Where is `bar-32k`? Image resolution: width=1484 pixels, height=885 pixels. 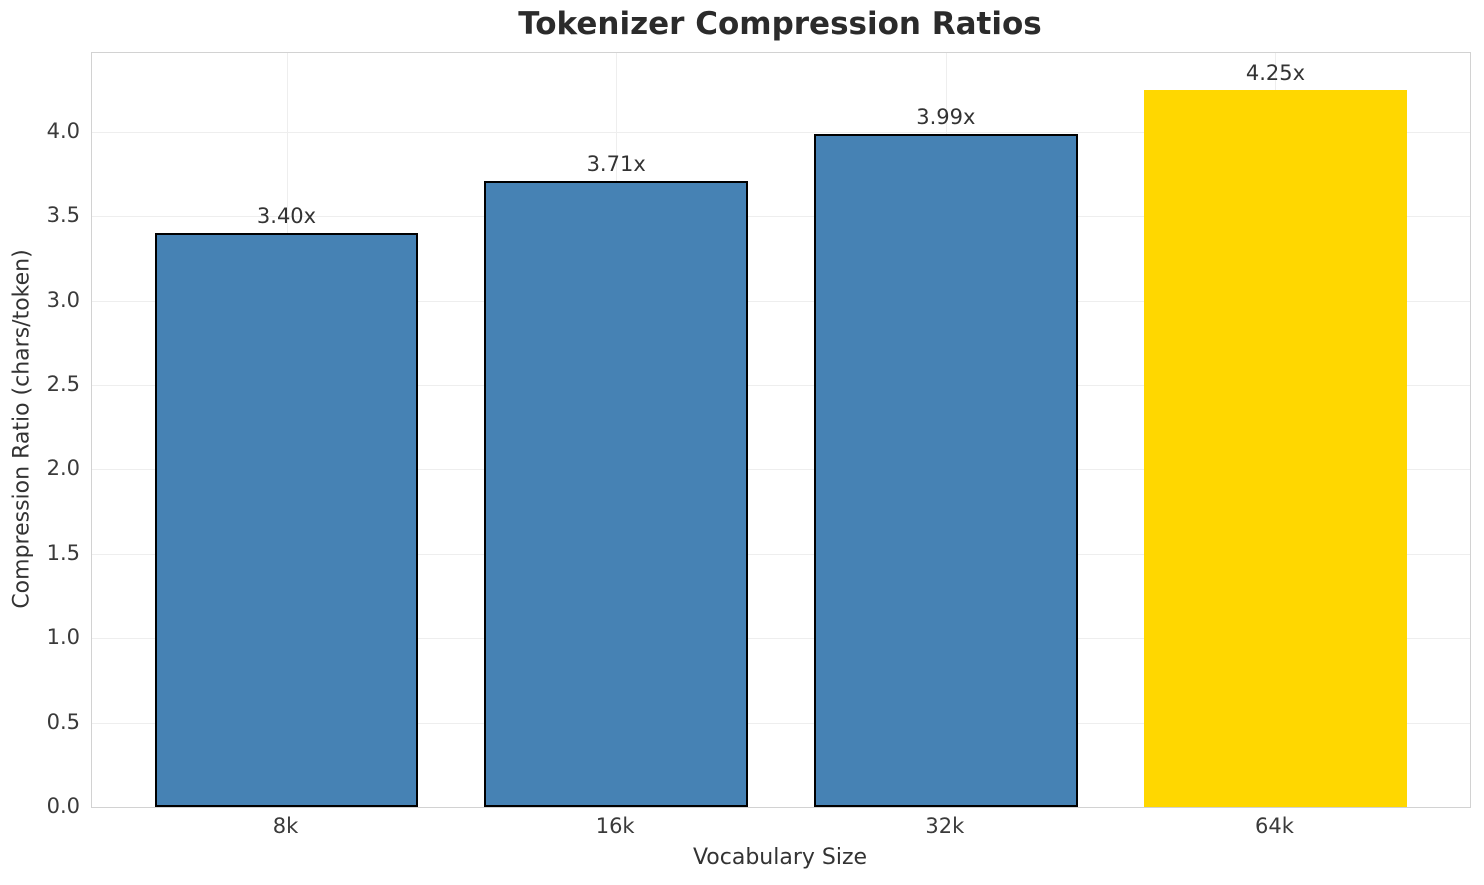 bar-32k is located at coordinates (945, 470).